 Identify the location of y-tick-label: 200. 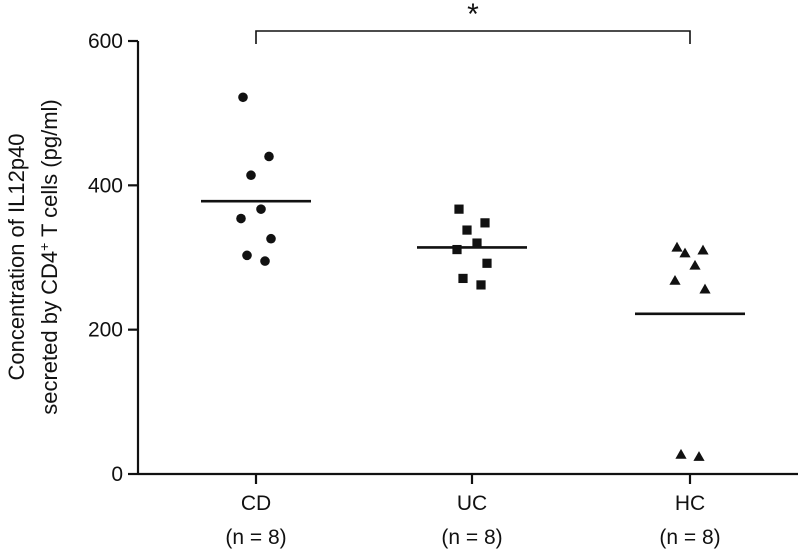
(105, 330).